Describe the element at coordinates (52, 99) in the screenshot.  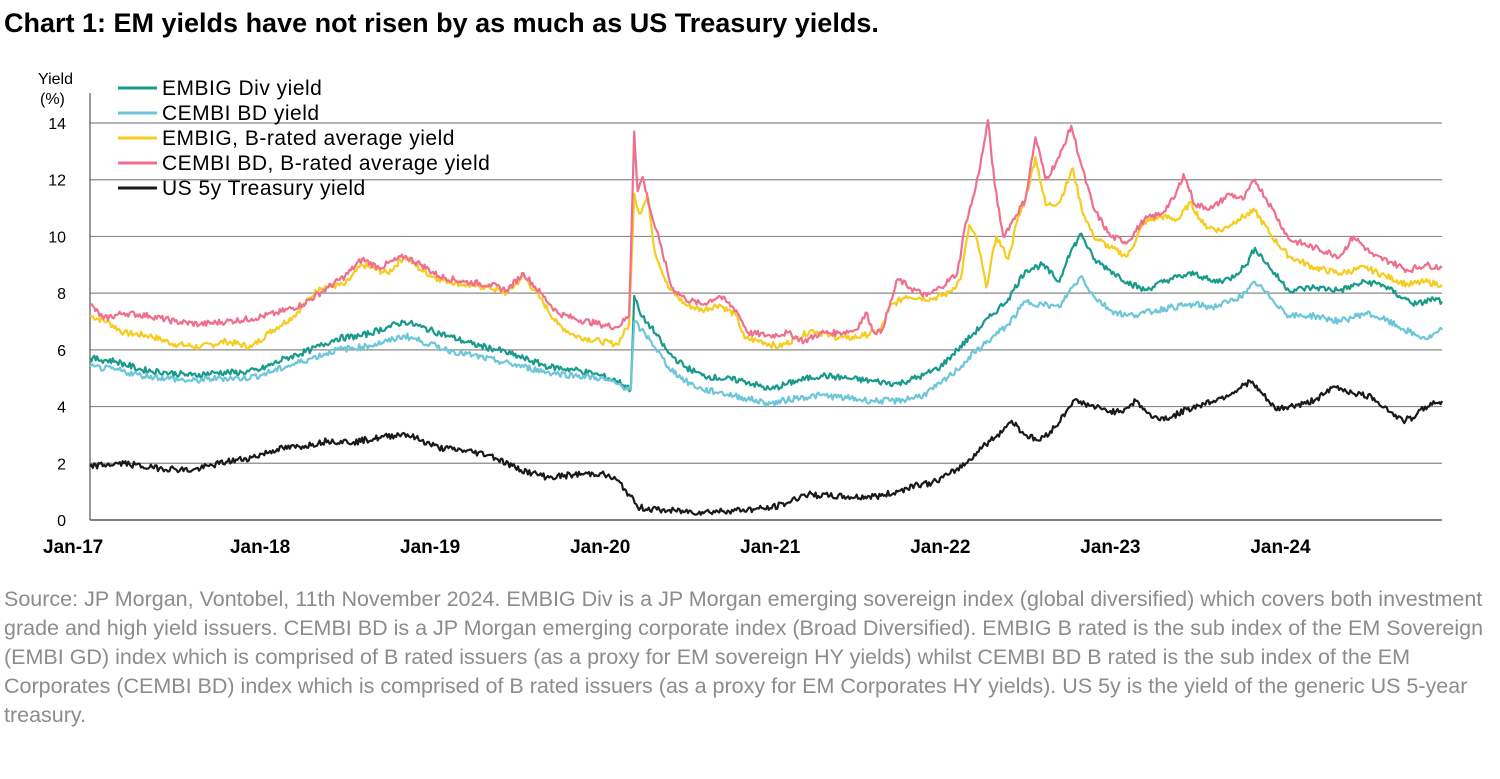
I see `y-axis-label-unit: (%)` at that location.